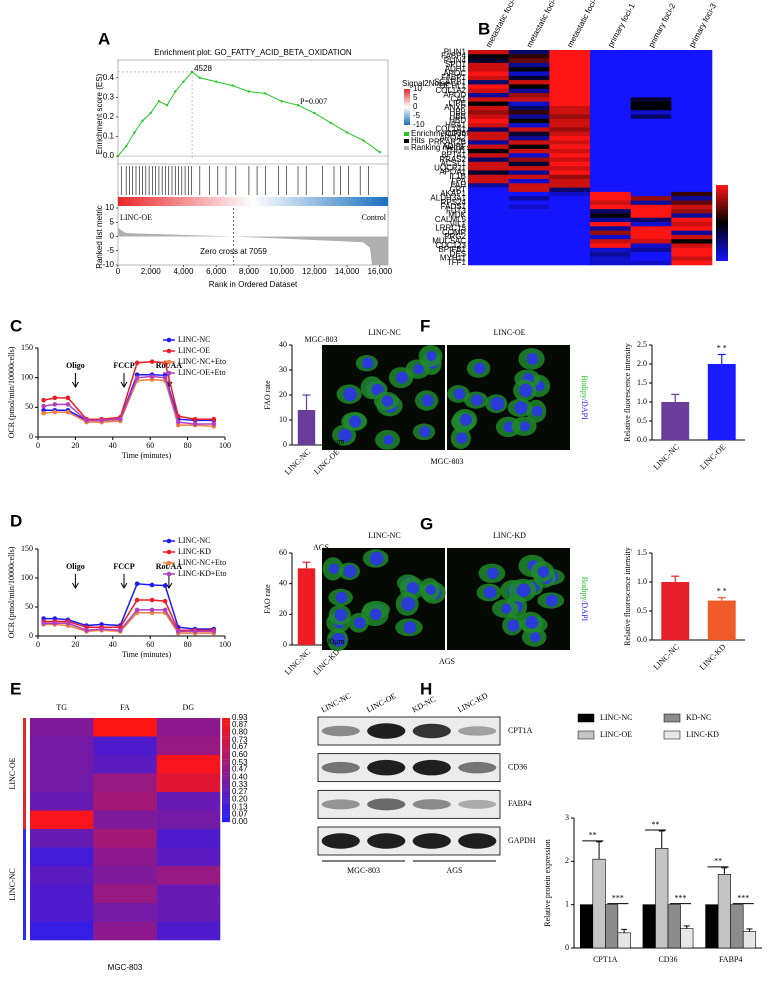 Image resolution: width=770 pixels, height=995 pixels. I want to click on row-label: APOD, so click(454, 94).